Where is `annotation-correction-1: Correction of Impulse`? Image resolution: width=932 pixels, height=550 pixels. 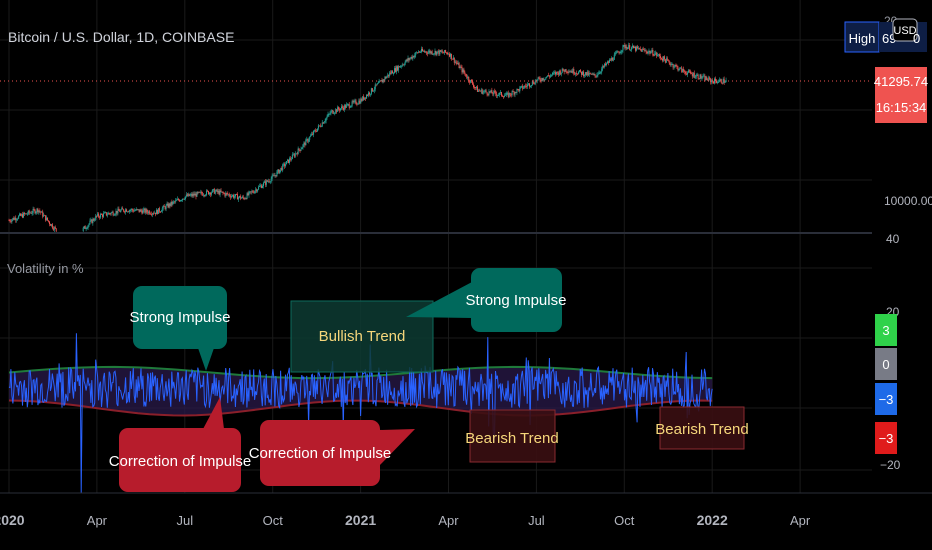 annotation-correction-1: Correction of Impulse is located at coordinates (180, 444).